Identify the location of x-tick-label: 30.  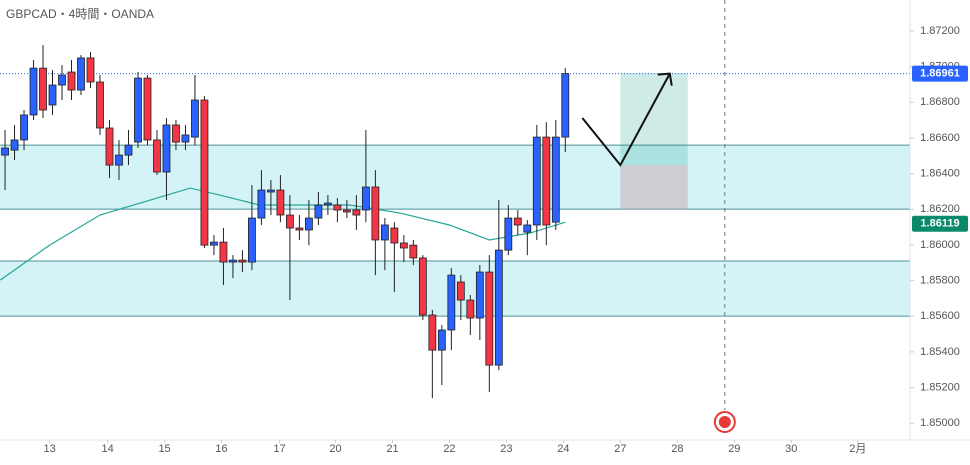
(791, 449).